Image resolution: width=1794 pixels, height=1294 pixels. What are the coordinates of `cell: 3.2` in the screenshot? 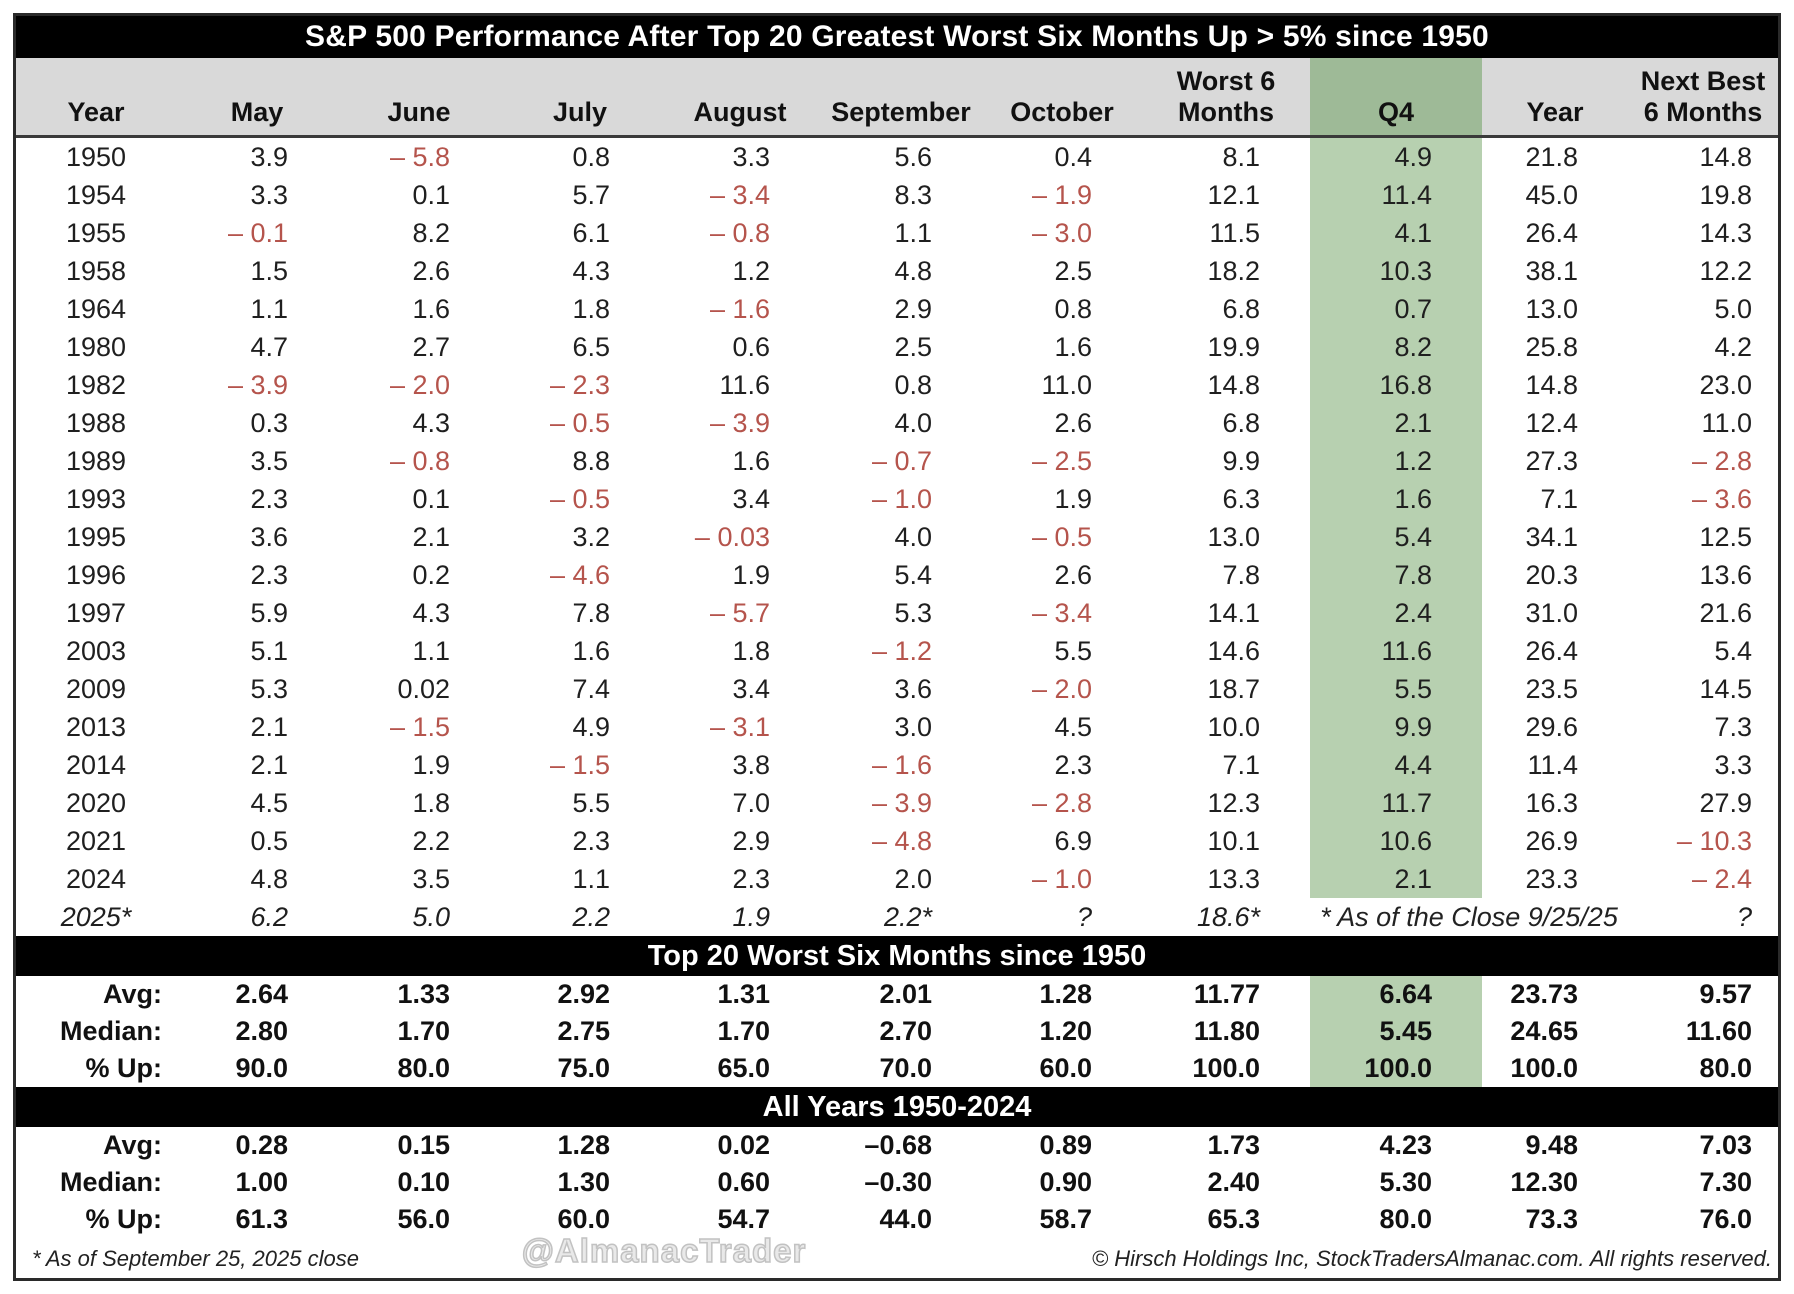 It's located at (591, 536).